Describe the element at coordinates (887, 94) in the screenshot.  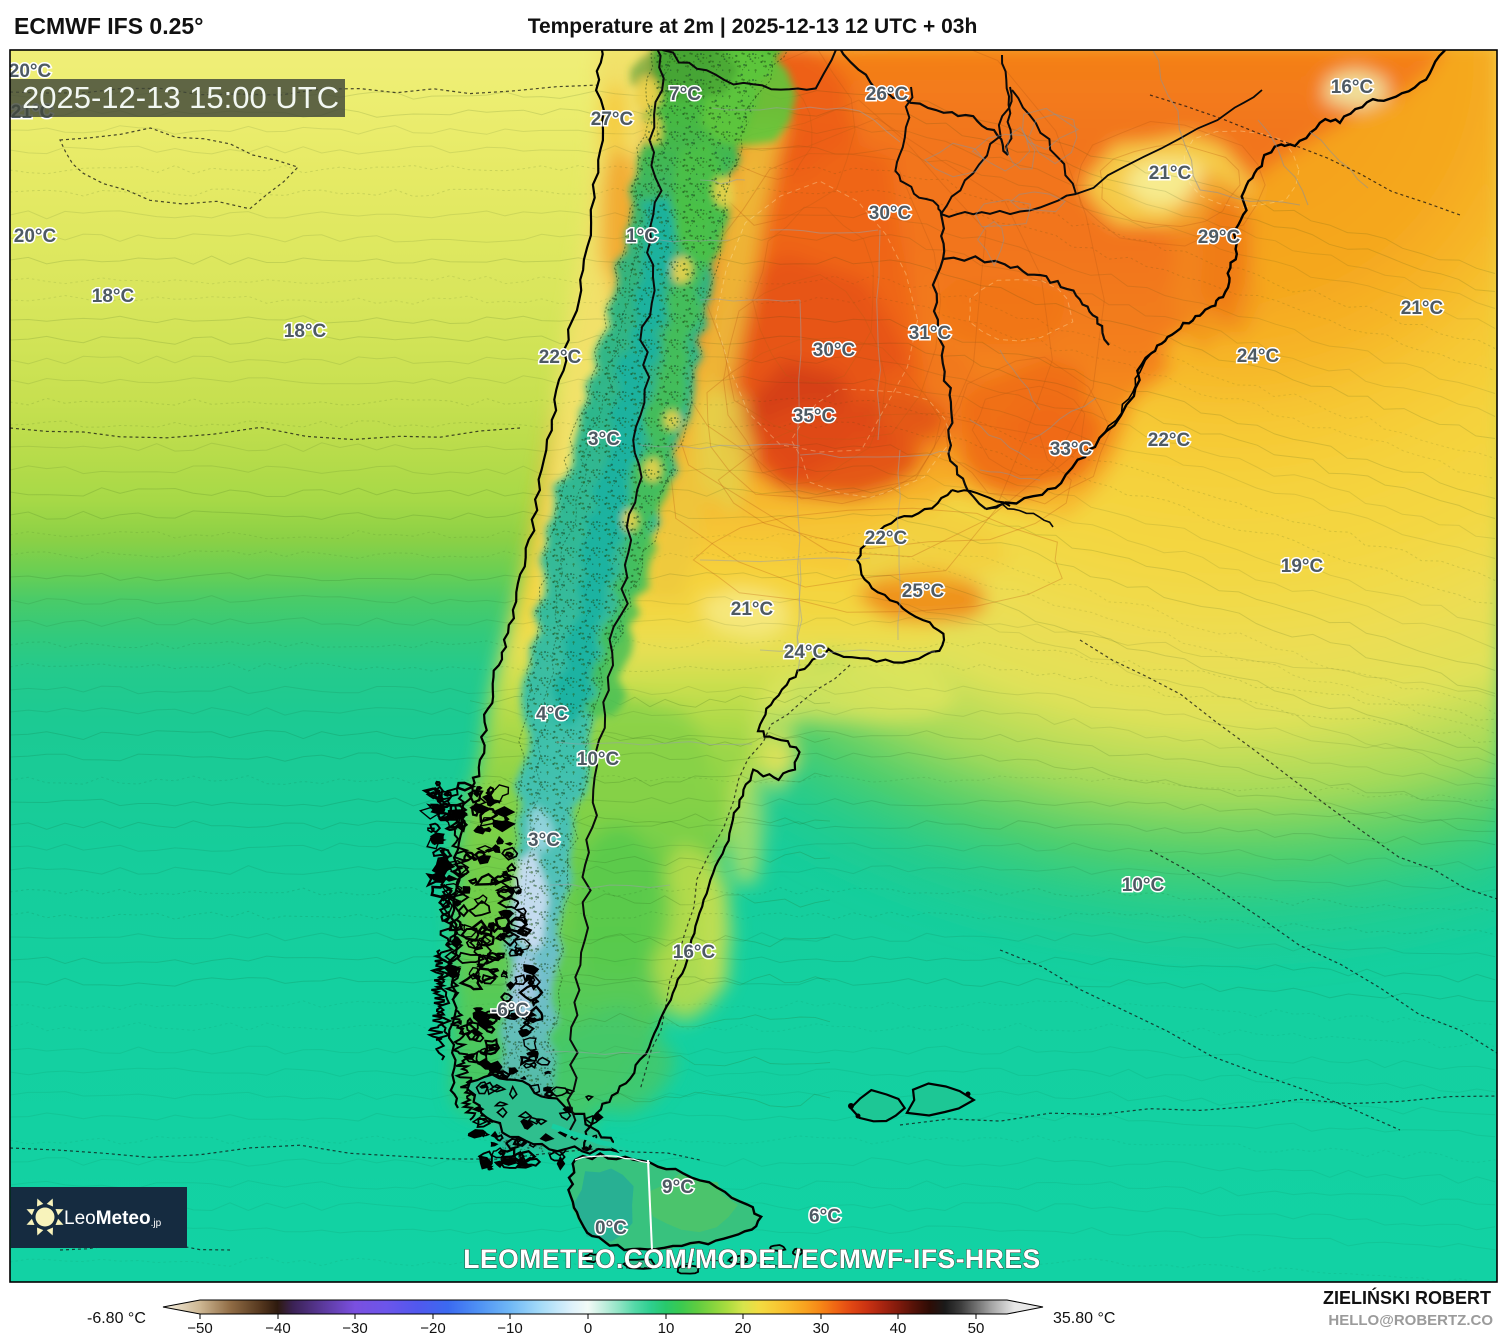
I see `svg-text: 26°C` at that location.